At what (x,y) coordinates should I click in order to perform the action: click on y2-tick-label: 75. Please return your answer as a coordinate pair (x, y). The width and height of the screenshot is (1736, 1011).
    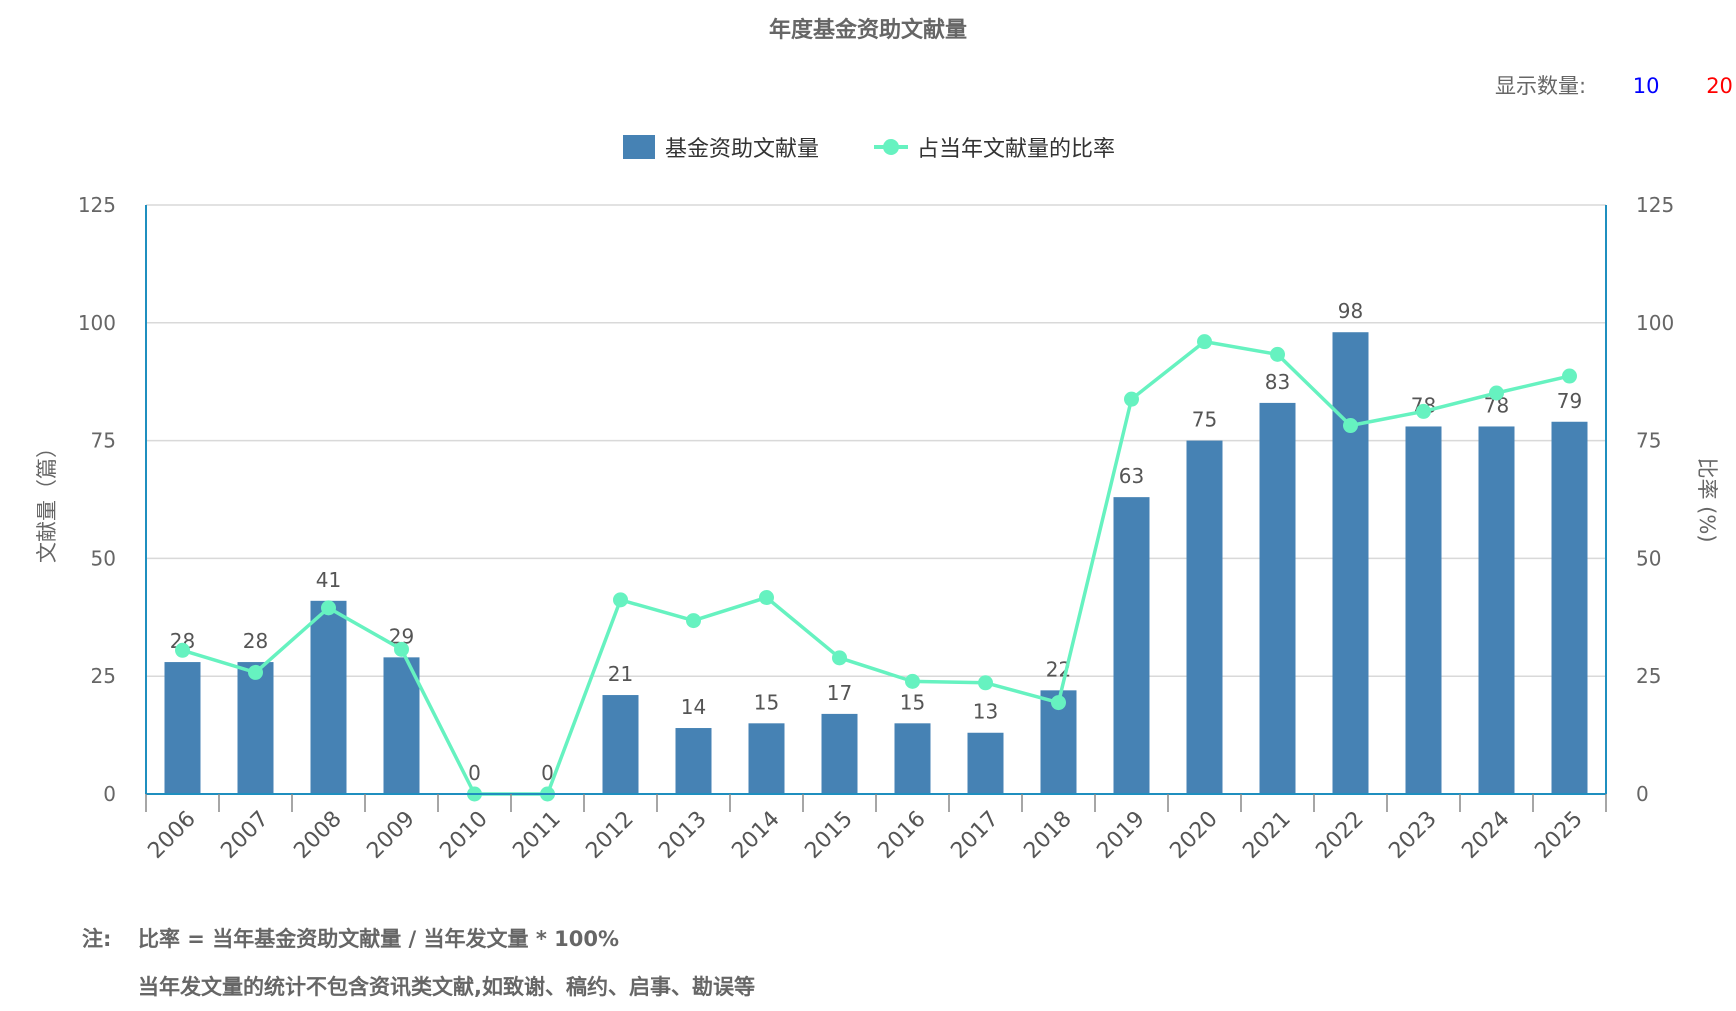
    Looking at the image, I should click on (1648, 441).